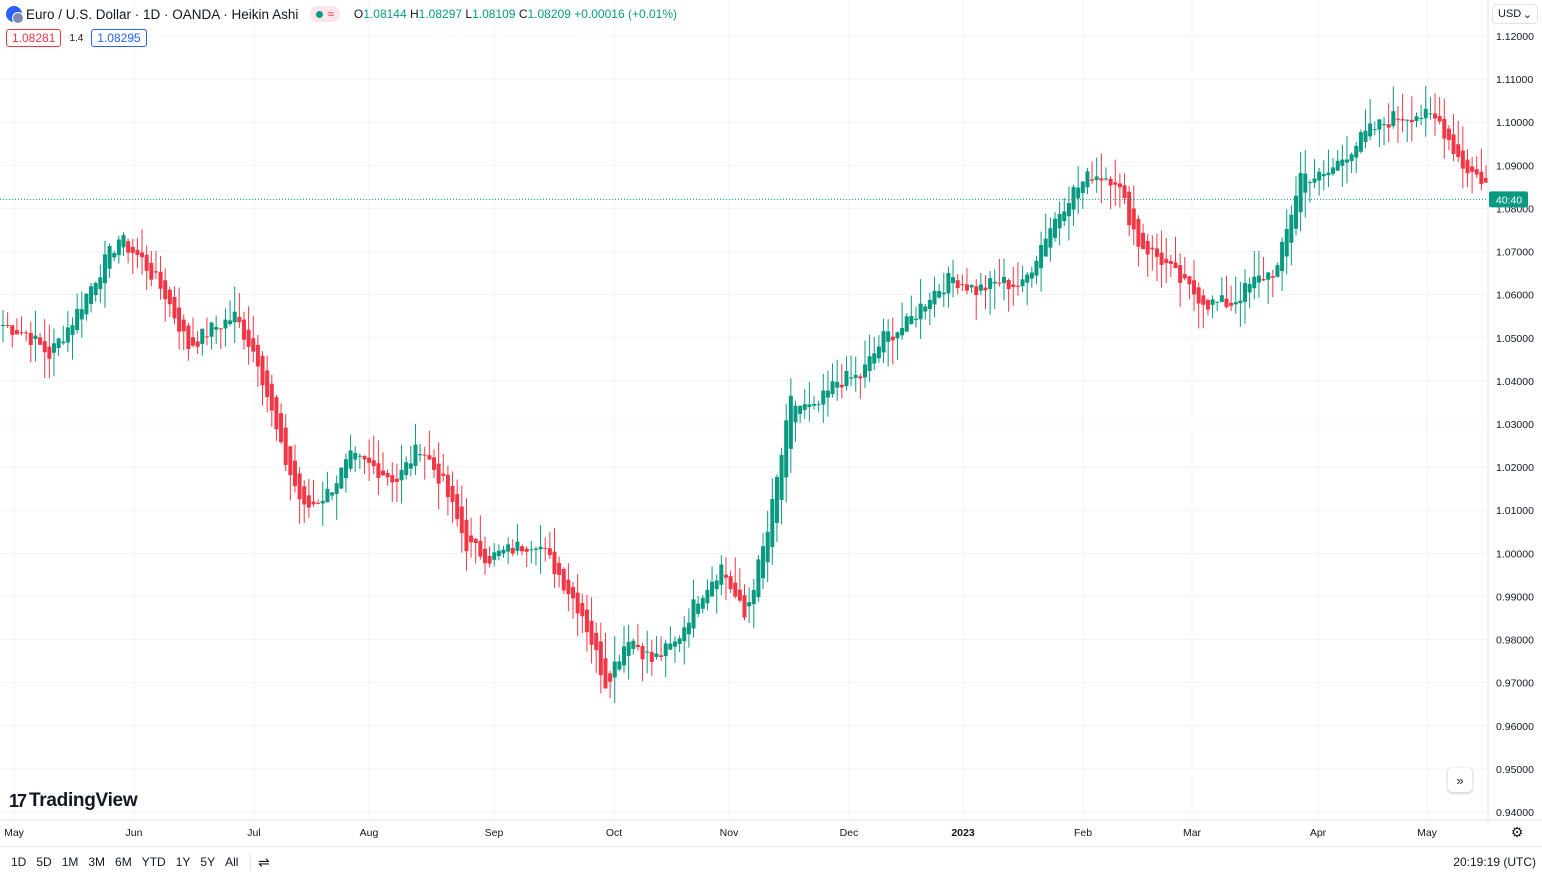  I want to click on tradingview-logo: 17 TradingView, so click(73, 801).